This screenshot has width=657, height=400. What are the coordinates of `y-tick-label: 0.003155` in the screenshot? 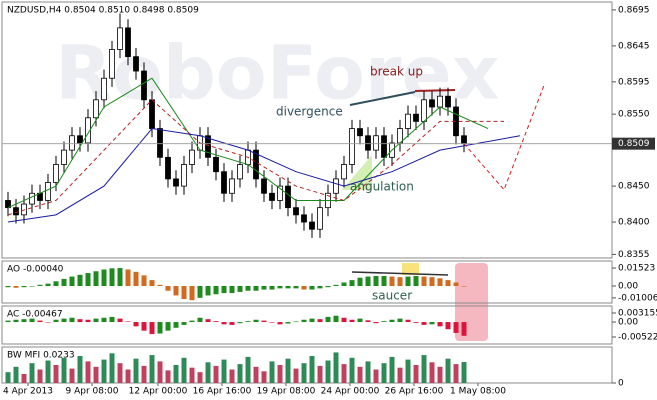 It's located at (637, 314).